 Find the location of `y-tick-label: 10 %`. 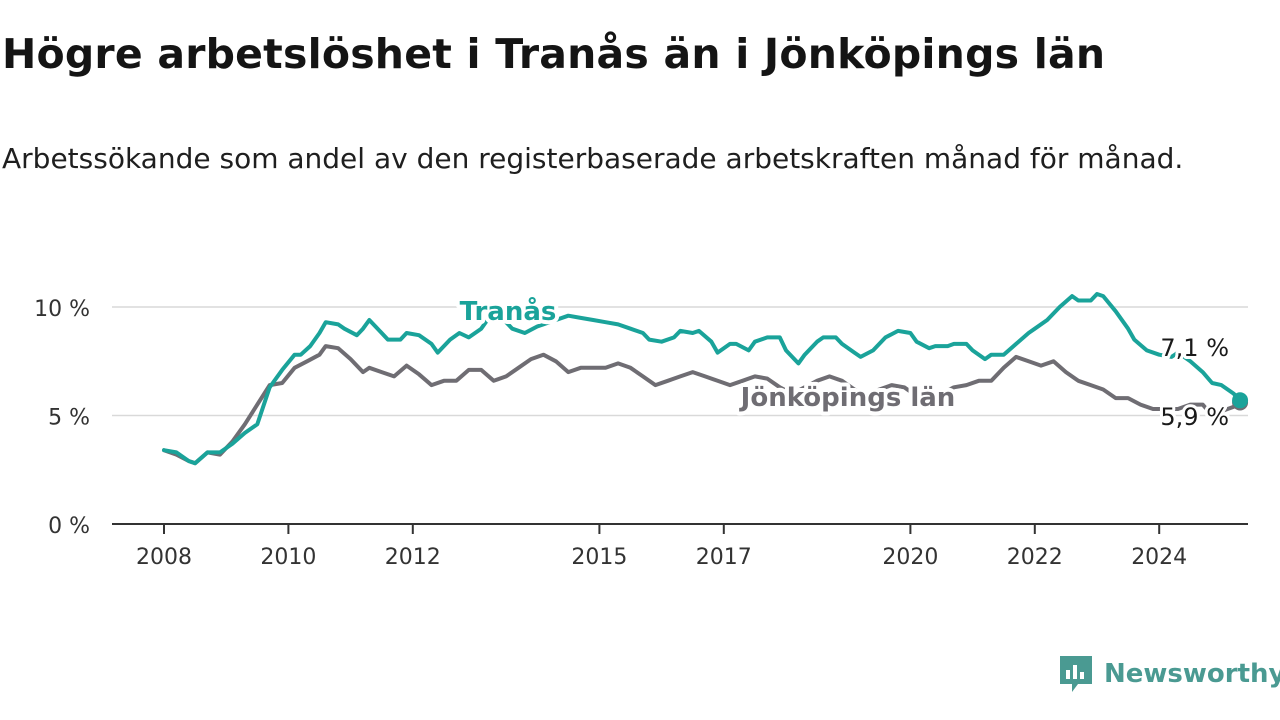

y-tick-label: 10 % is located at coordinates (62, 309).